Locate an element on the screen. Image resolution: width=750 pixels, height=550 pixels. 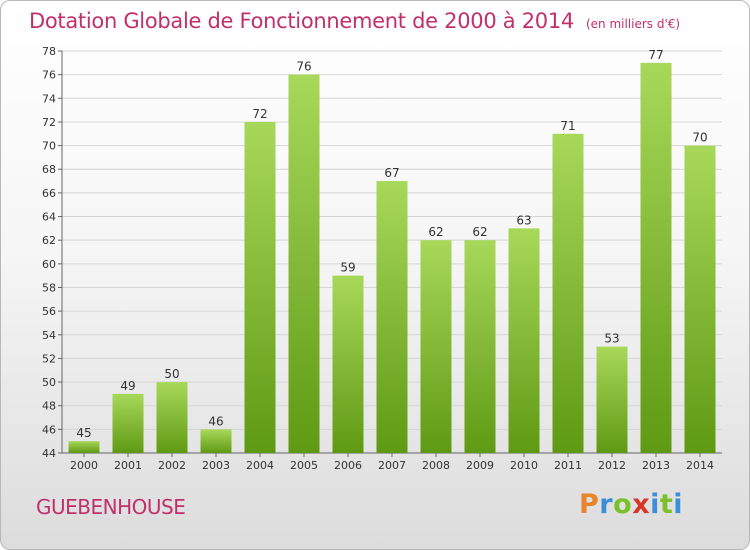
logo-letter: x is located at coordinates (641, 504).